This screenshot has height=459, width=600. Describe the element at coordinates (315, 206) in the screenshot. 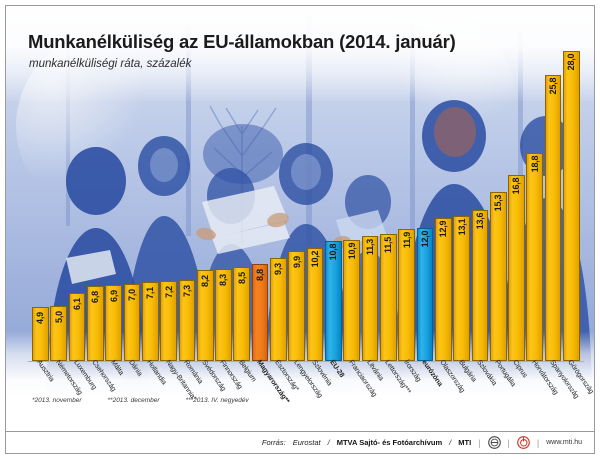

I see `bar-column: 10,2` at that location.